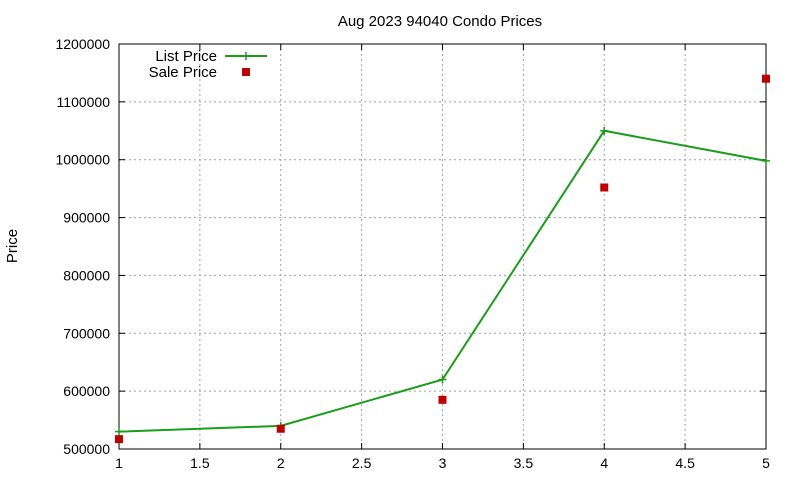  What do you see at coordinates (443, 463) in the screenshot?
I see `x-tick-label: 3` at bounding box center [443, 463].